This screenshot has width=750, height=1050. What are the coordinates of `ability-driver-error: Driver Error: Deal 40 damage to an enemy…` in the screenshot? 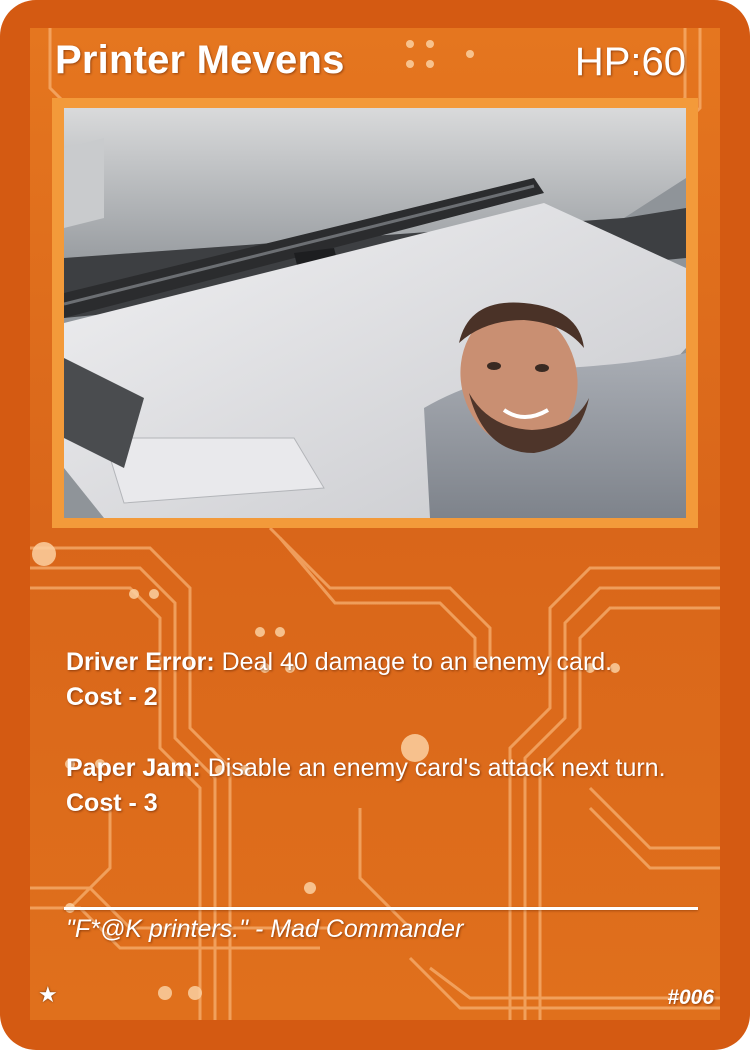 It's located at (366, 680).